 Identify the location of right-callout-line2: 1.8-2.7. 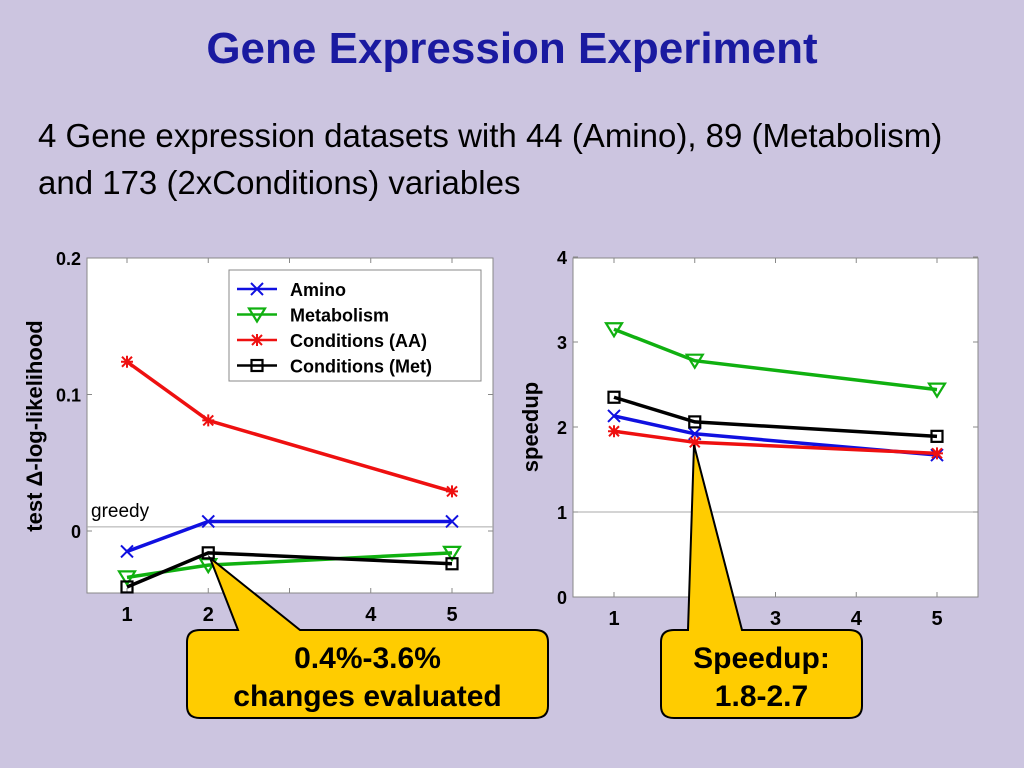
(761, 696).